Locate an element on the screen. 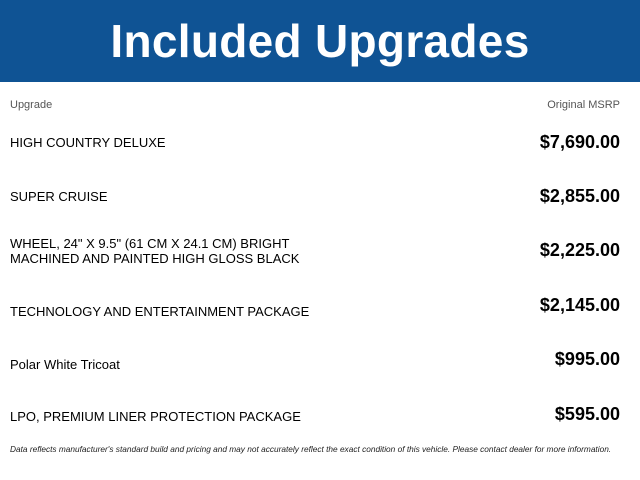 The width and height of the screenshot is (640, 480). upgrade-name: SUPER CRUISE is located at coordinates (59, 197).